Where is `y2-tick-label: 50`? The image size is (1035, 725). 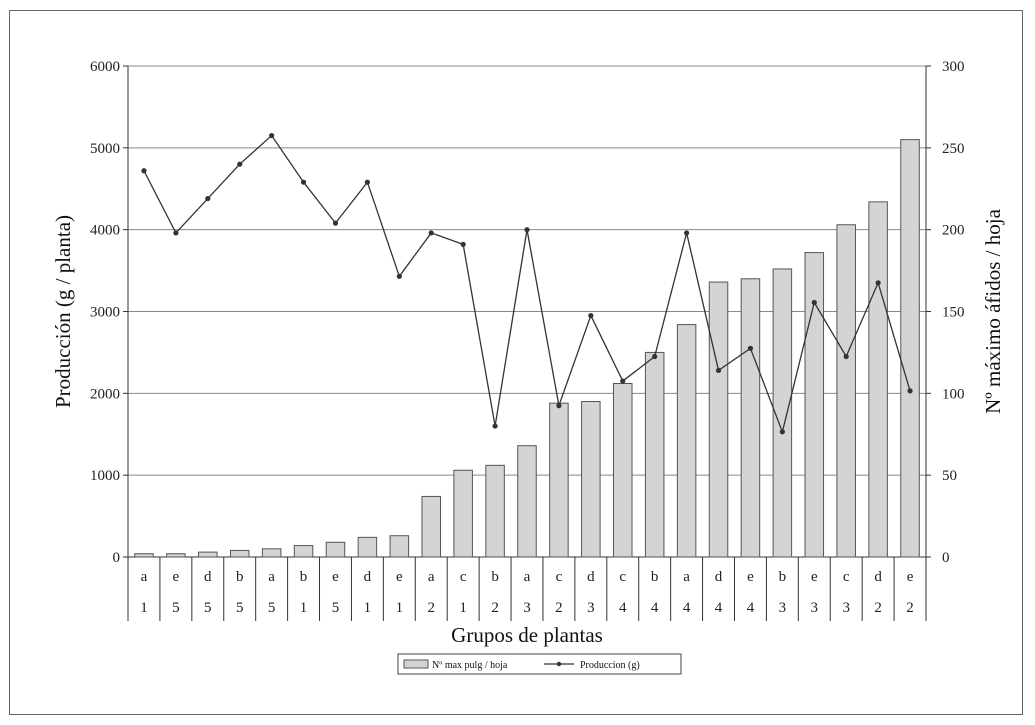 y2-tick-label: 50 is located at coordinates (949, 476).